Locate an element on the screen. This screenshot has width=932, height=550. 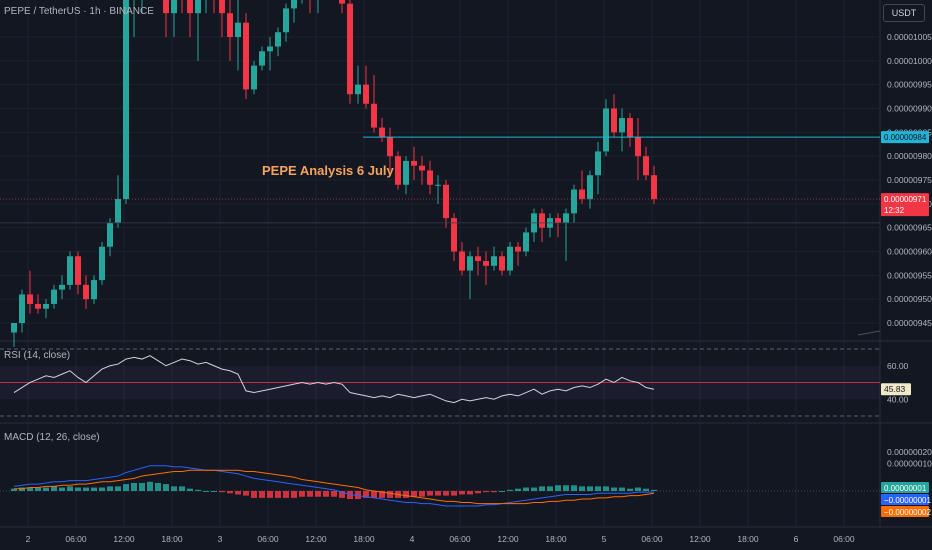
price-tick-label: 0.00000990 is located at coordinates (909, 109).